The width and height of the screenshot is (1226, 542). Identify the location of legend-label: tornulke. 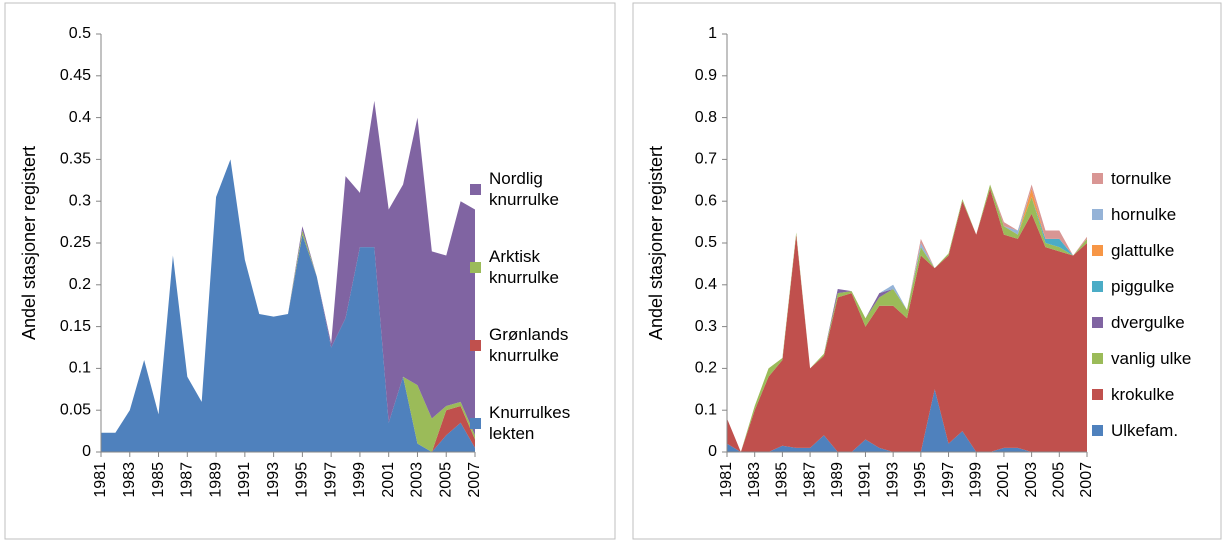
(1141, 178).